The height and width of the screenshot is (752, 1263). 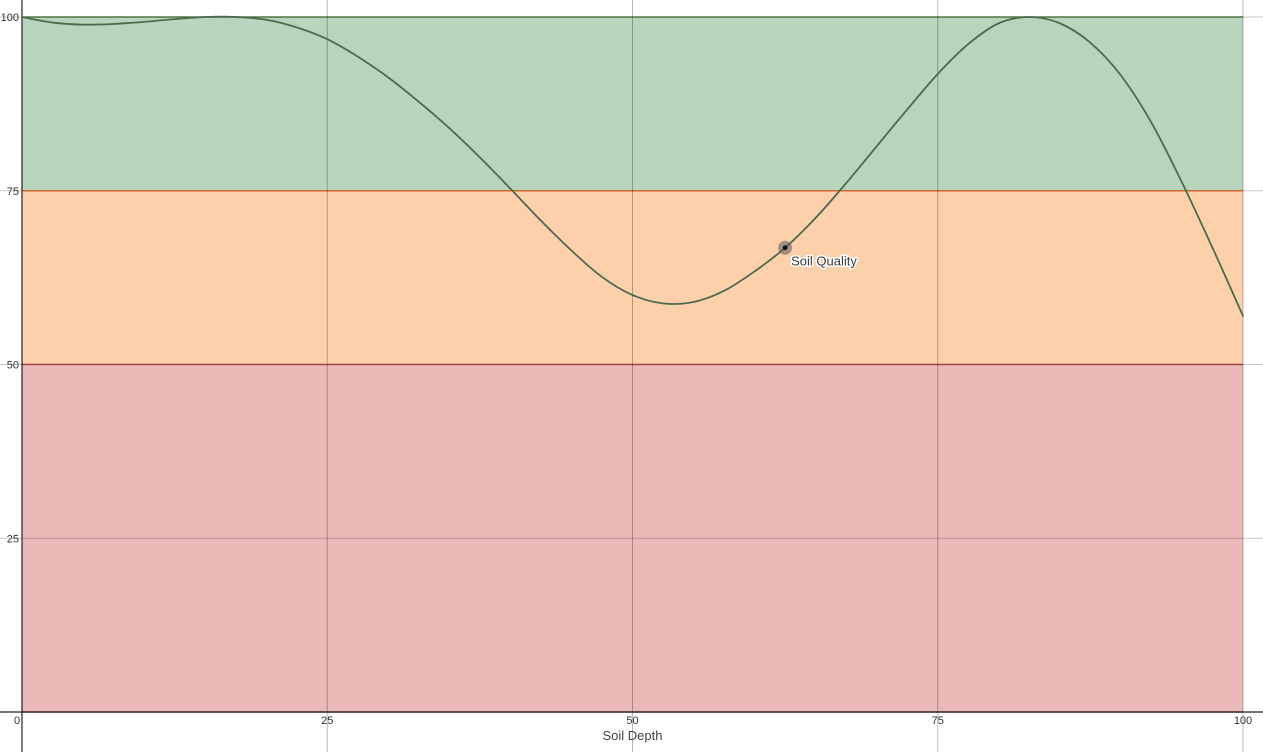 I want to click on highlight-layer: Soil Quality, so click(x=818, y=255).